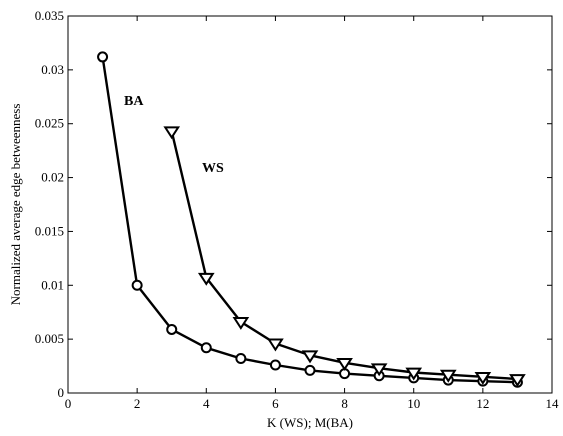 This screenshot has width=563, height=436. Describe the element at coordinates (68, 403) in the screenshot. I see `x-tick-label: 0` at that location.